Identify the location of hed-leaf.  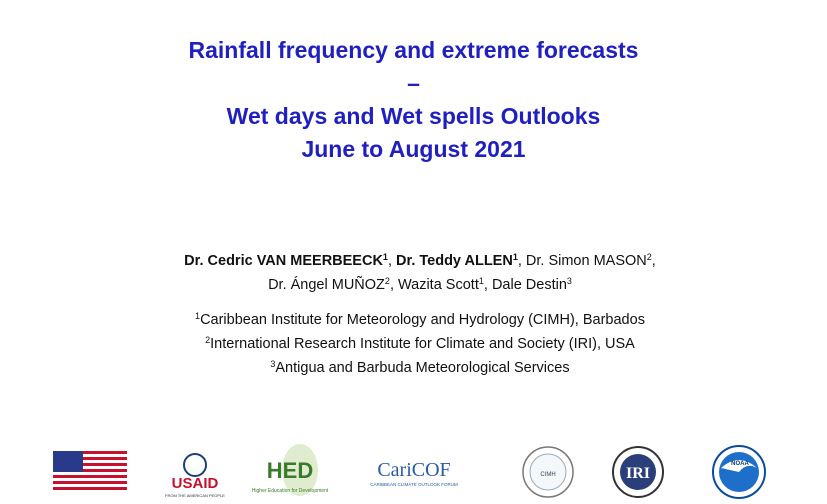
(300, 470).